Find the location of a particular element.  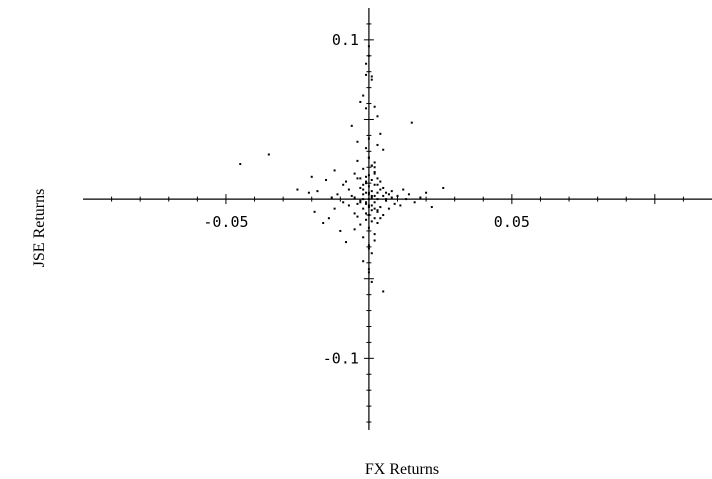

x-tick-labels: -0.05 0.05 is located at coordinates (366, 222).